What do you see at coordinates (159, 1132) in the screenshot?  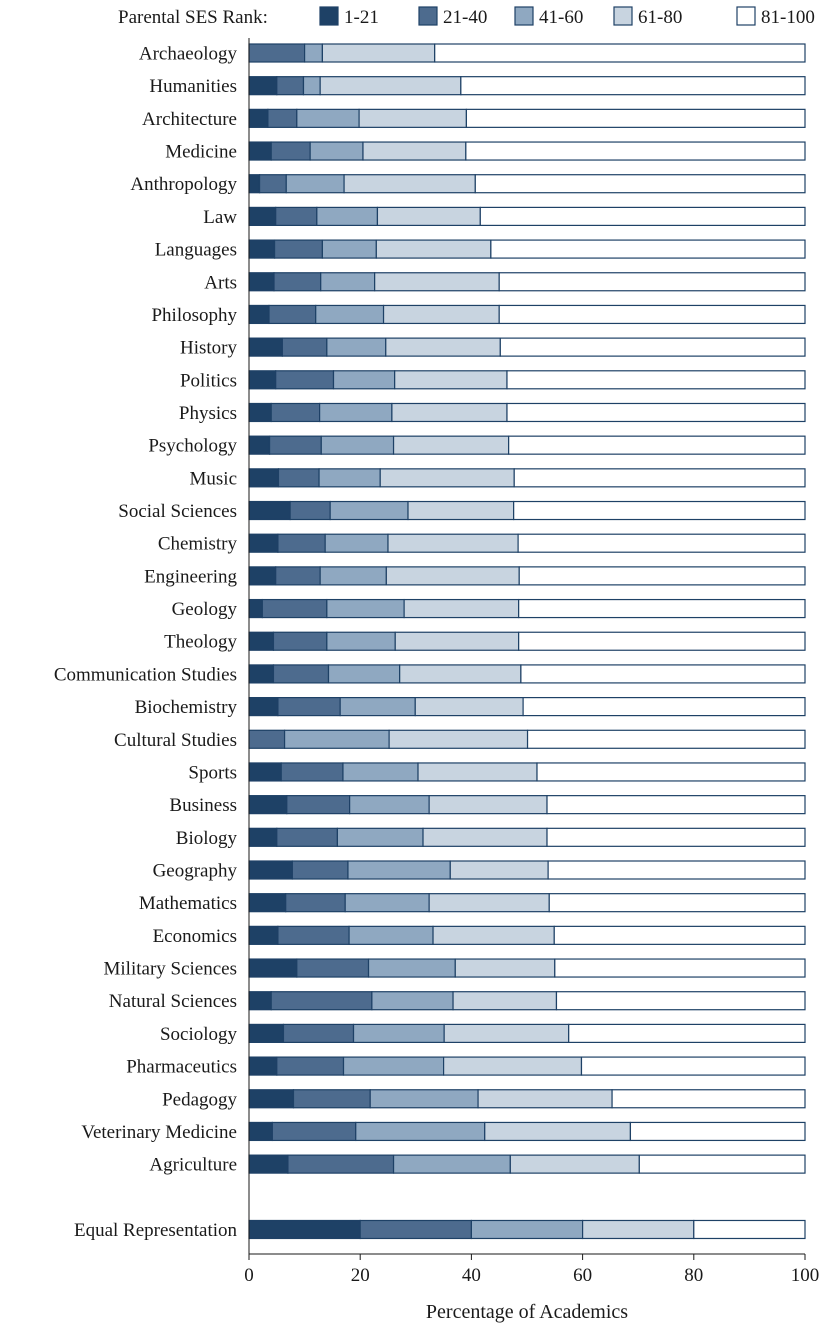 I see `category-label-veterinary-medicine: Veterinary Medicine` at bounding box center [159, 1132].